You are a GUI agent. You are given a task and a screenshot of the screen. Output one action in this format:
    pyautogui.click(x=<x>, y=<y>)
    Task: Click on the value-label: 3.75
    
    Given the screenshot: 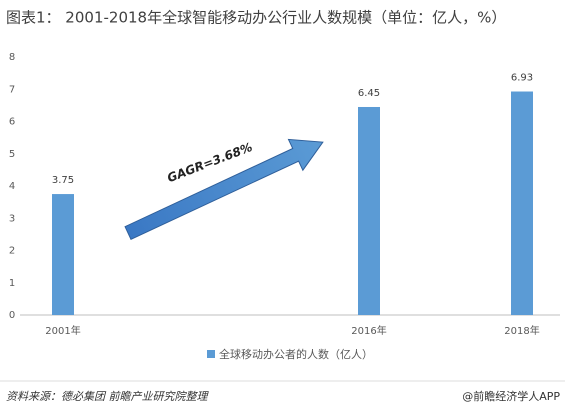 What is the action you would take?
    pyautogui.click(x=63, y=180)
    